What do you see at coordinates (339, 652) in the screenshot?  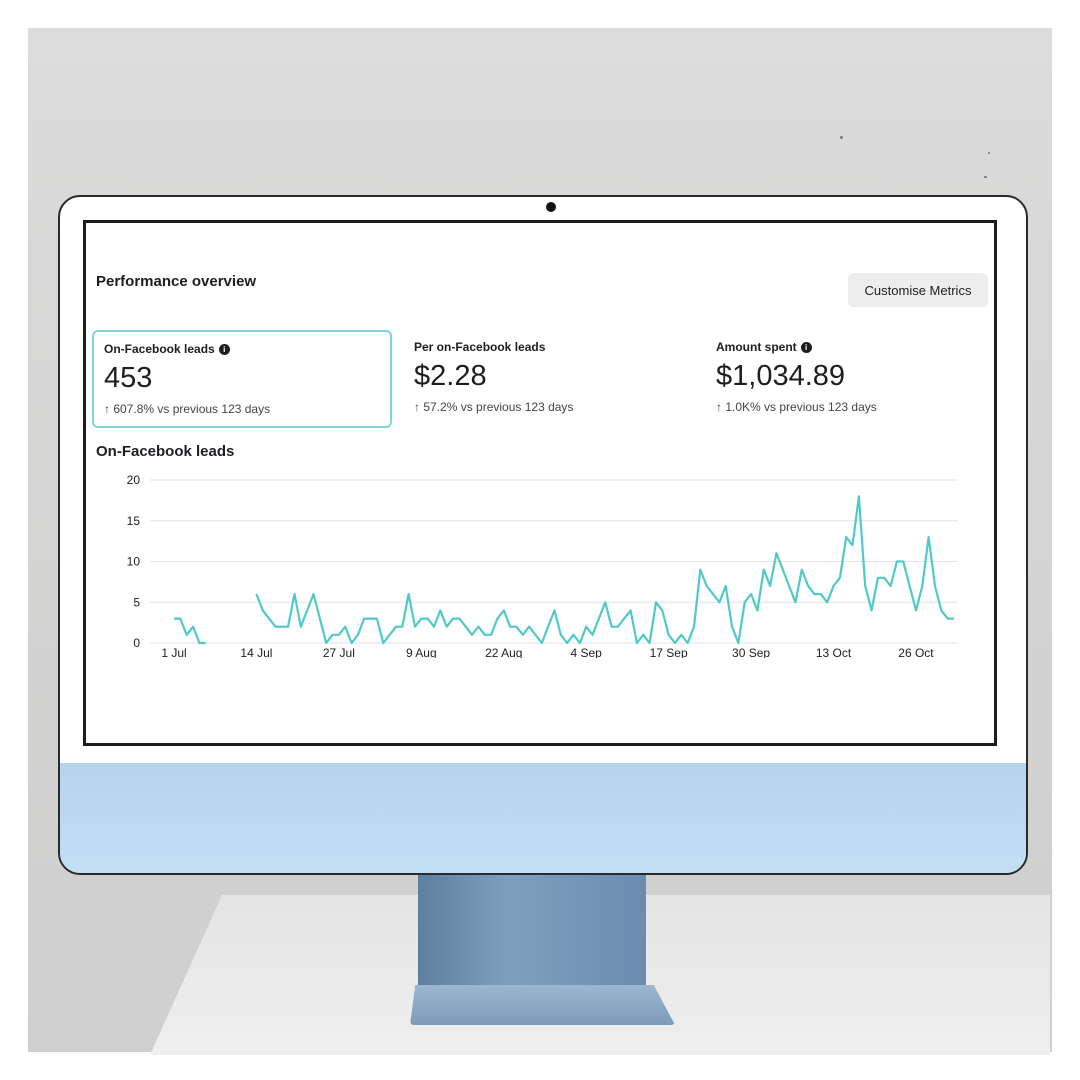 I see `x-tick-label: 27 Jul` at bounding box center [339, 652].